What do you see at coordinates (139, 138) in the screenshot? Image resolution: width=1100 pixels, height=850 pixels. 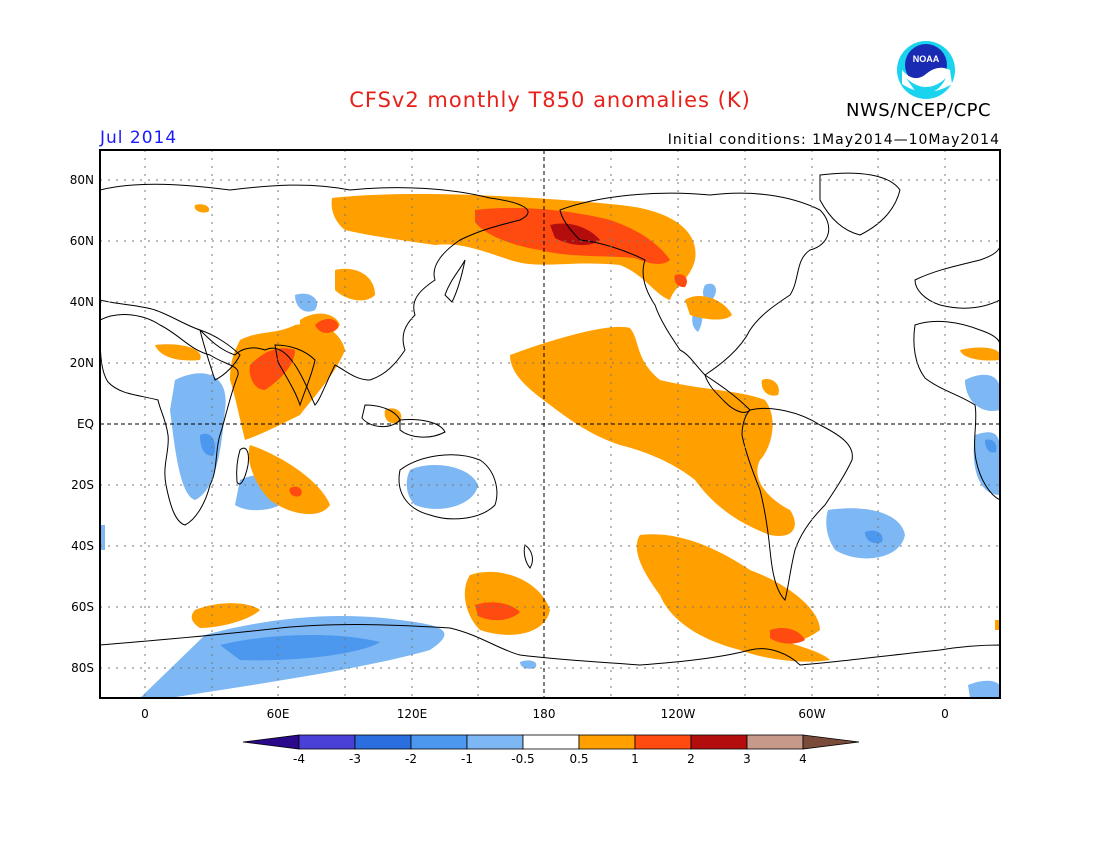 I see `forecast-period: Jul 2014` at bounding box center [139, 138].